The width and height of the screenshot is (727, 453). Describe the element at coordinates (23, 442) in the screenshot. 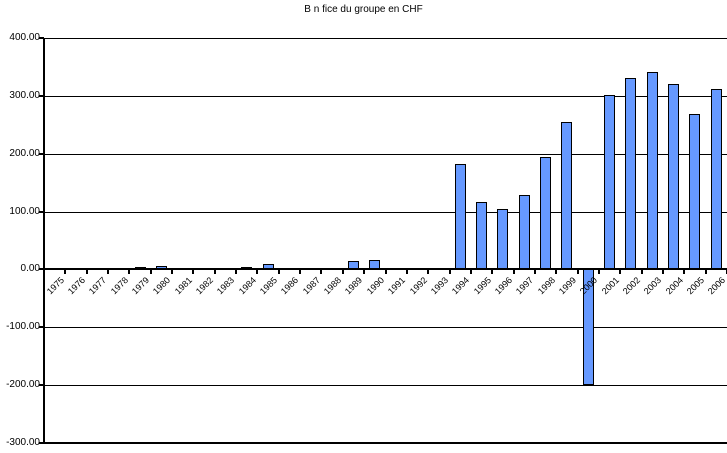

I see `y-axis-label: -300.00` at that location.